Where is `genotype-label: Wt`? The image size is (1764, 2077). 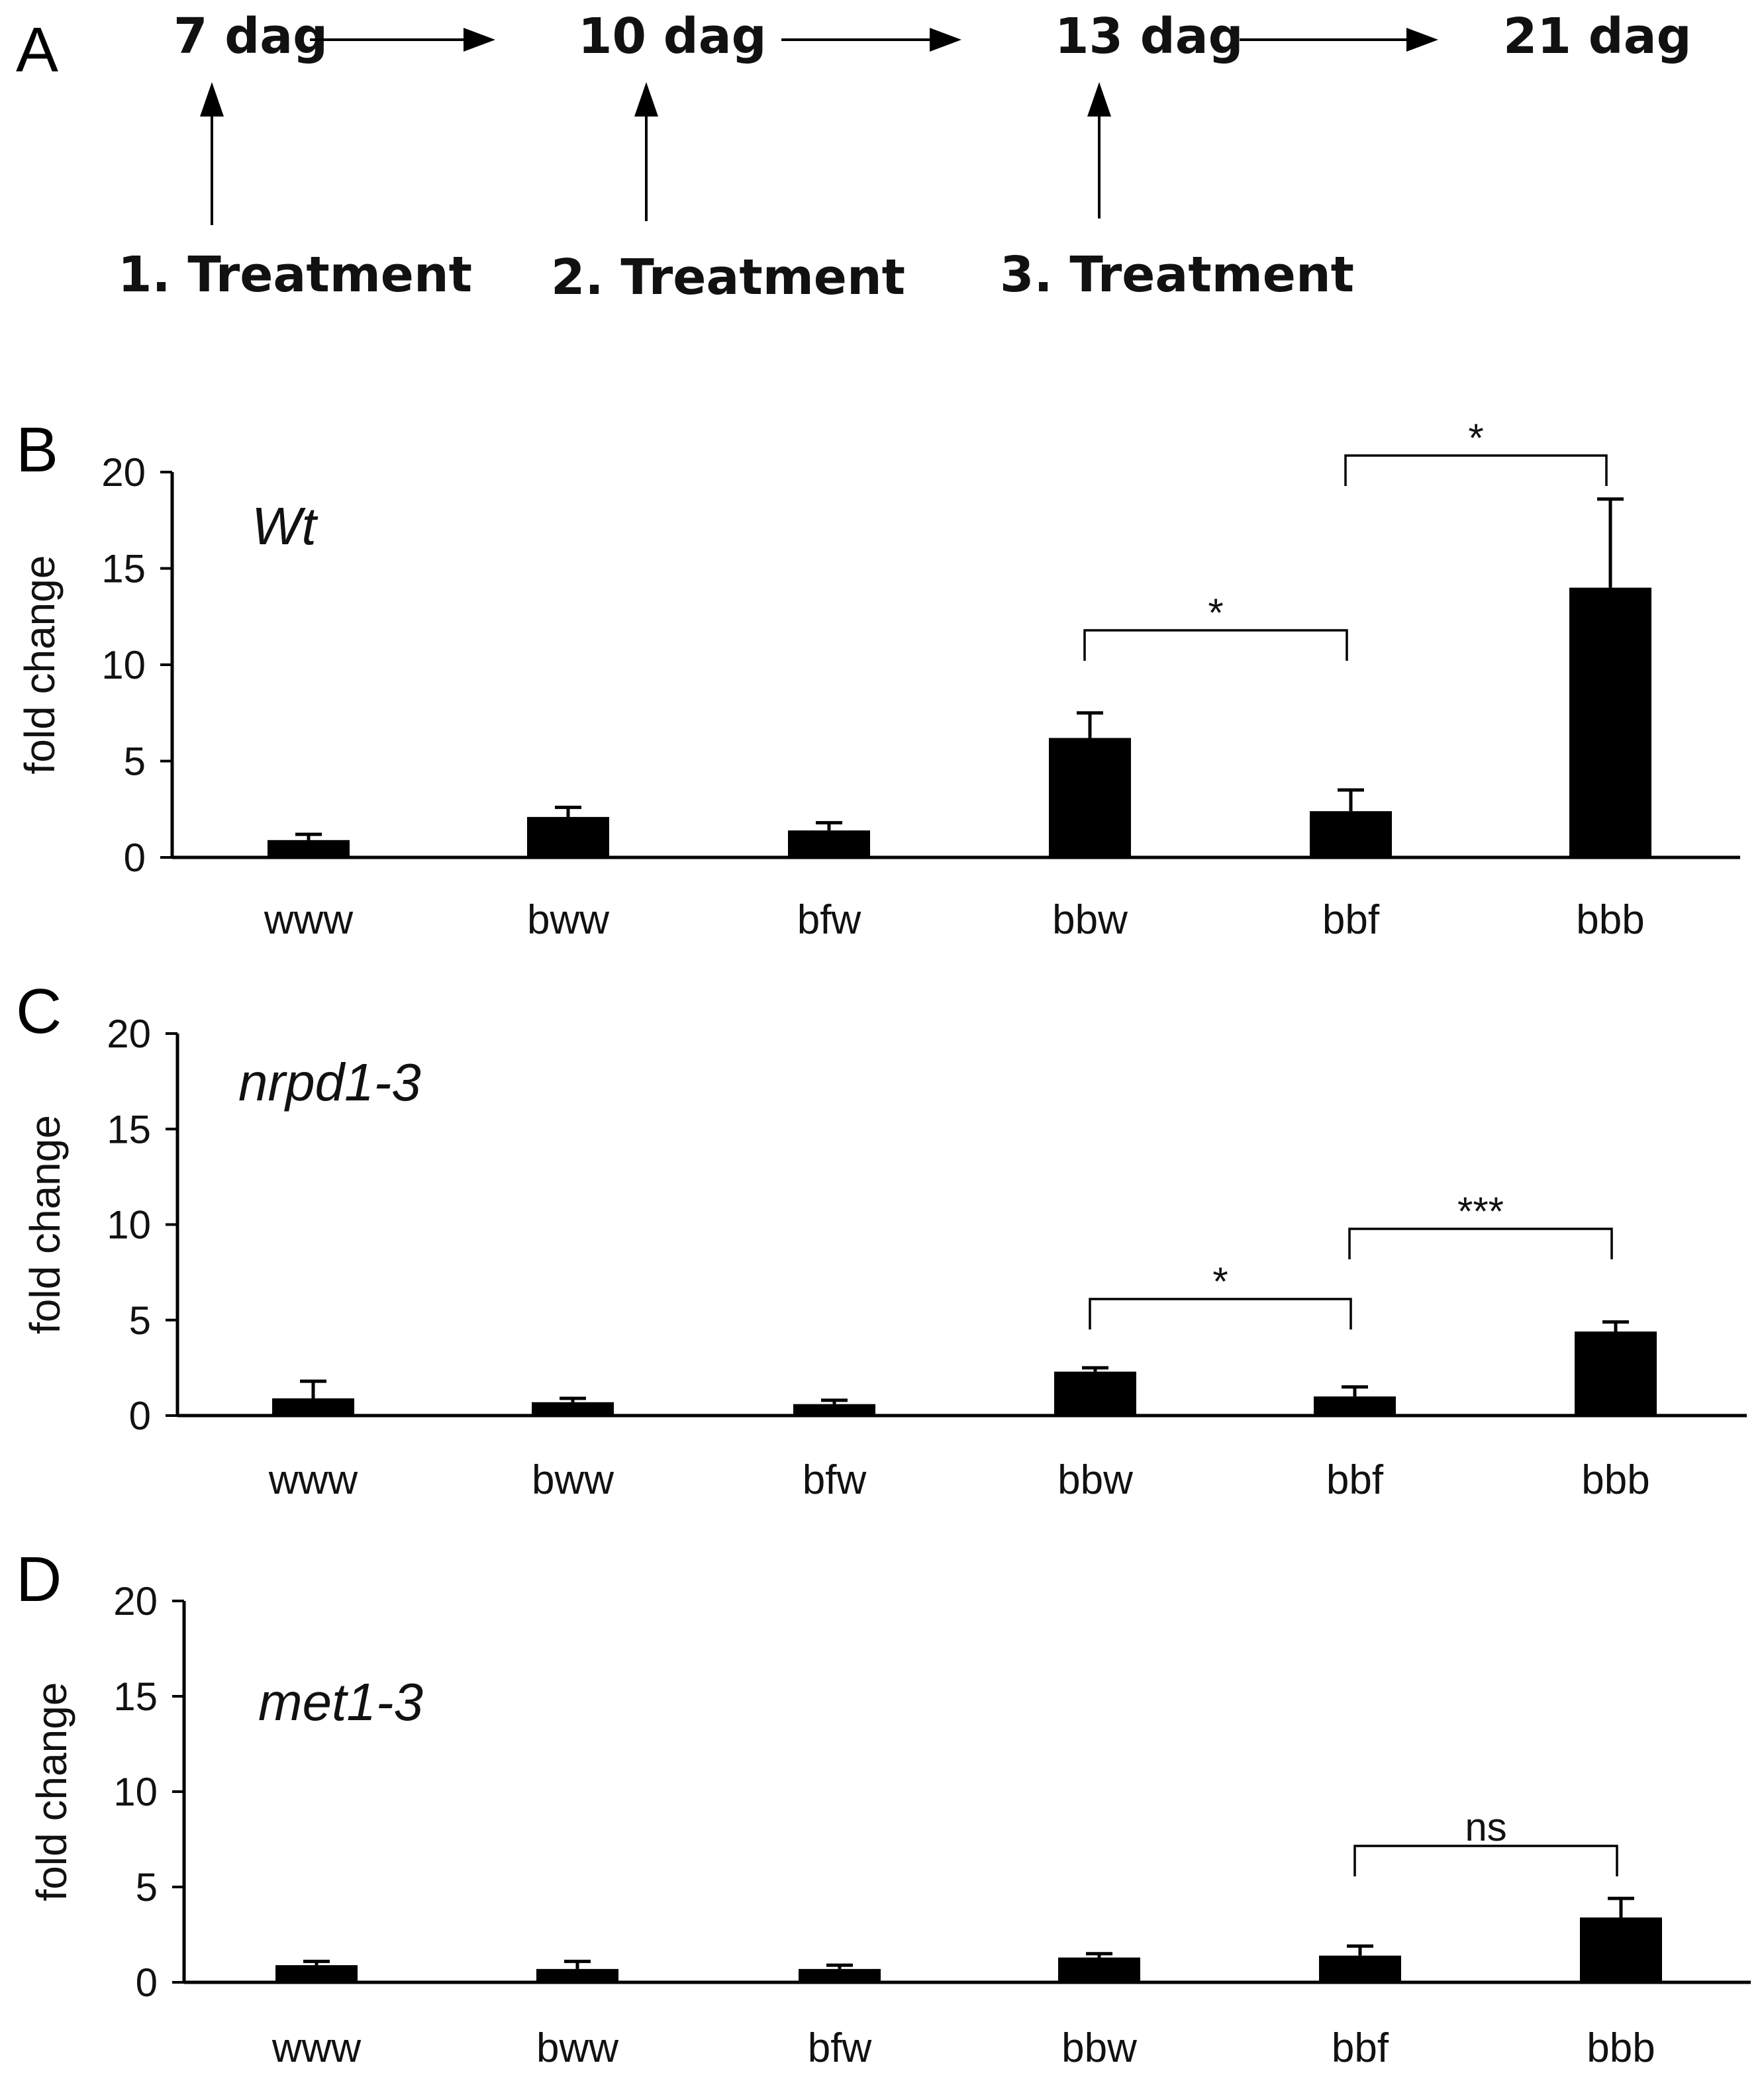 genotype-label: Wt is located at coordinates (285, 526).